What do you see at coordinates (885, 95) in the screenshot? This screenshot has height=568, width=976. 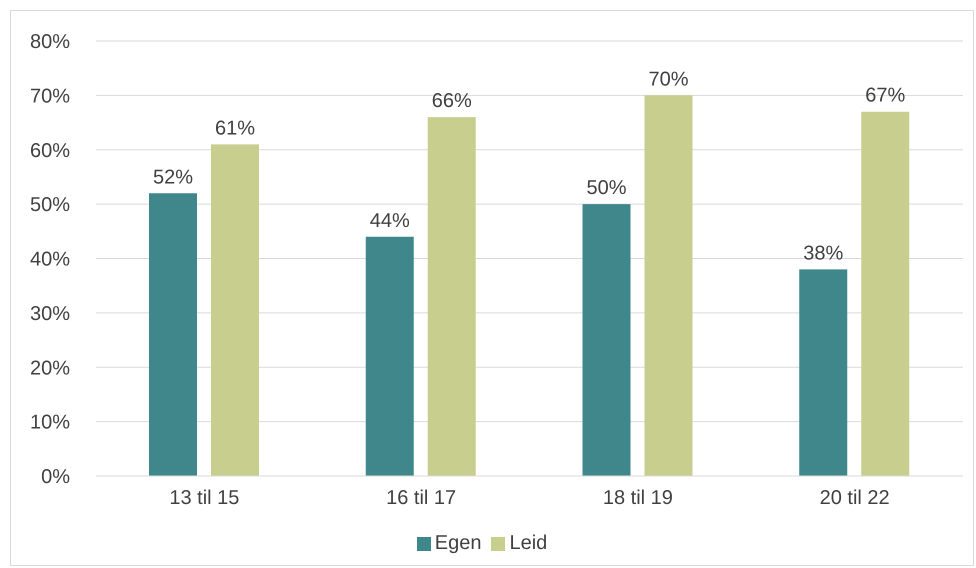 I see `data-label: 67%` at bounding box center [885, 95].